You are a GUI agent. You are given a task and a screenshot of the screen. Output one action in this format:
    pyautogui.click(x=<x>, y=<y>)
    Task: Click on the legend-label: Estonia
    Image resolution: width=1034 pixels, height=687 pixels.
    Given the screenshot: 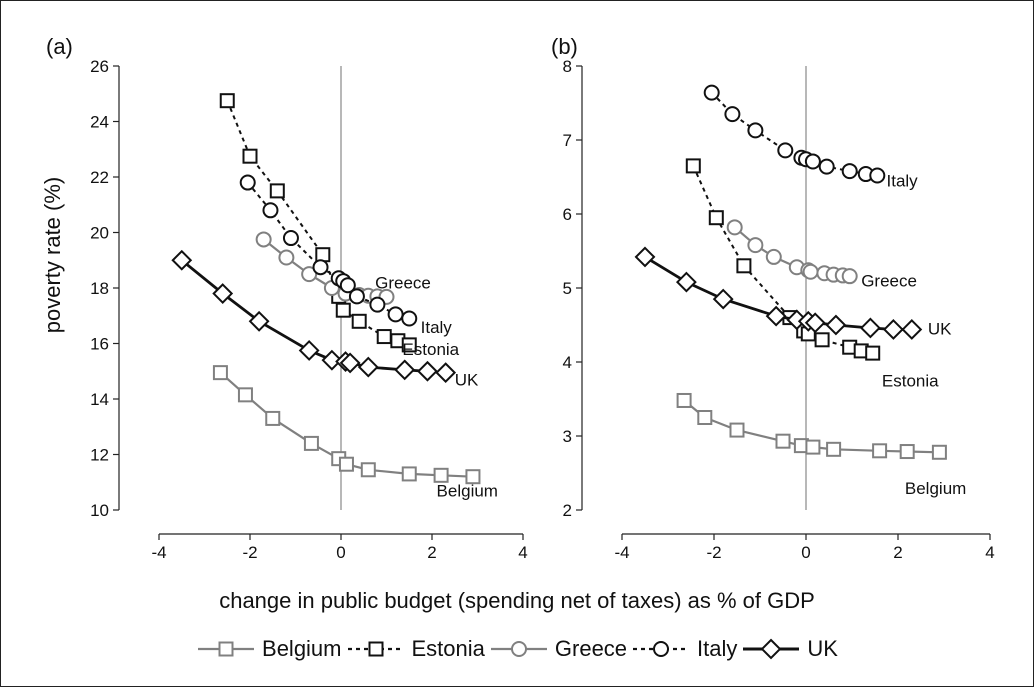 What is the action you would take?
    pyautogui.click(x=448, y=648)
    